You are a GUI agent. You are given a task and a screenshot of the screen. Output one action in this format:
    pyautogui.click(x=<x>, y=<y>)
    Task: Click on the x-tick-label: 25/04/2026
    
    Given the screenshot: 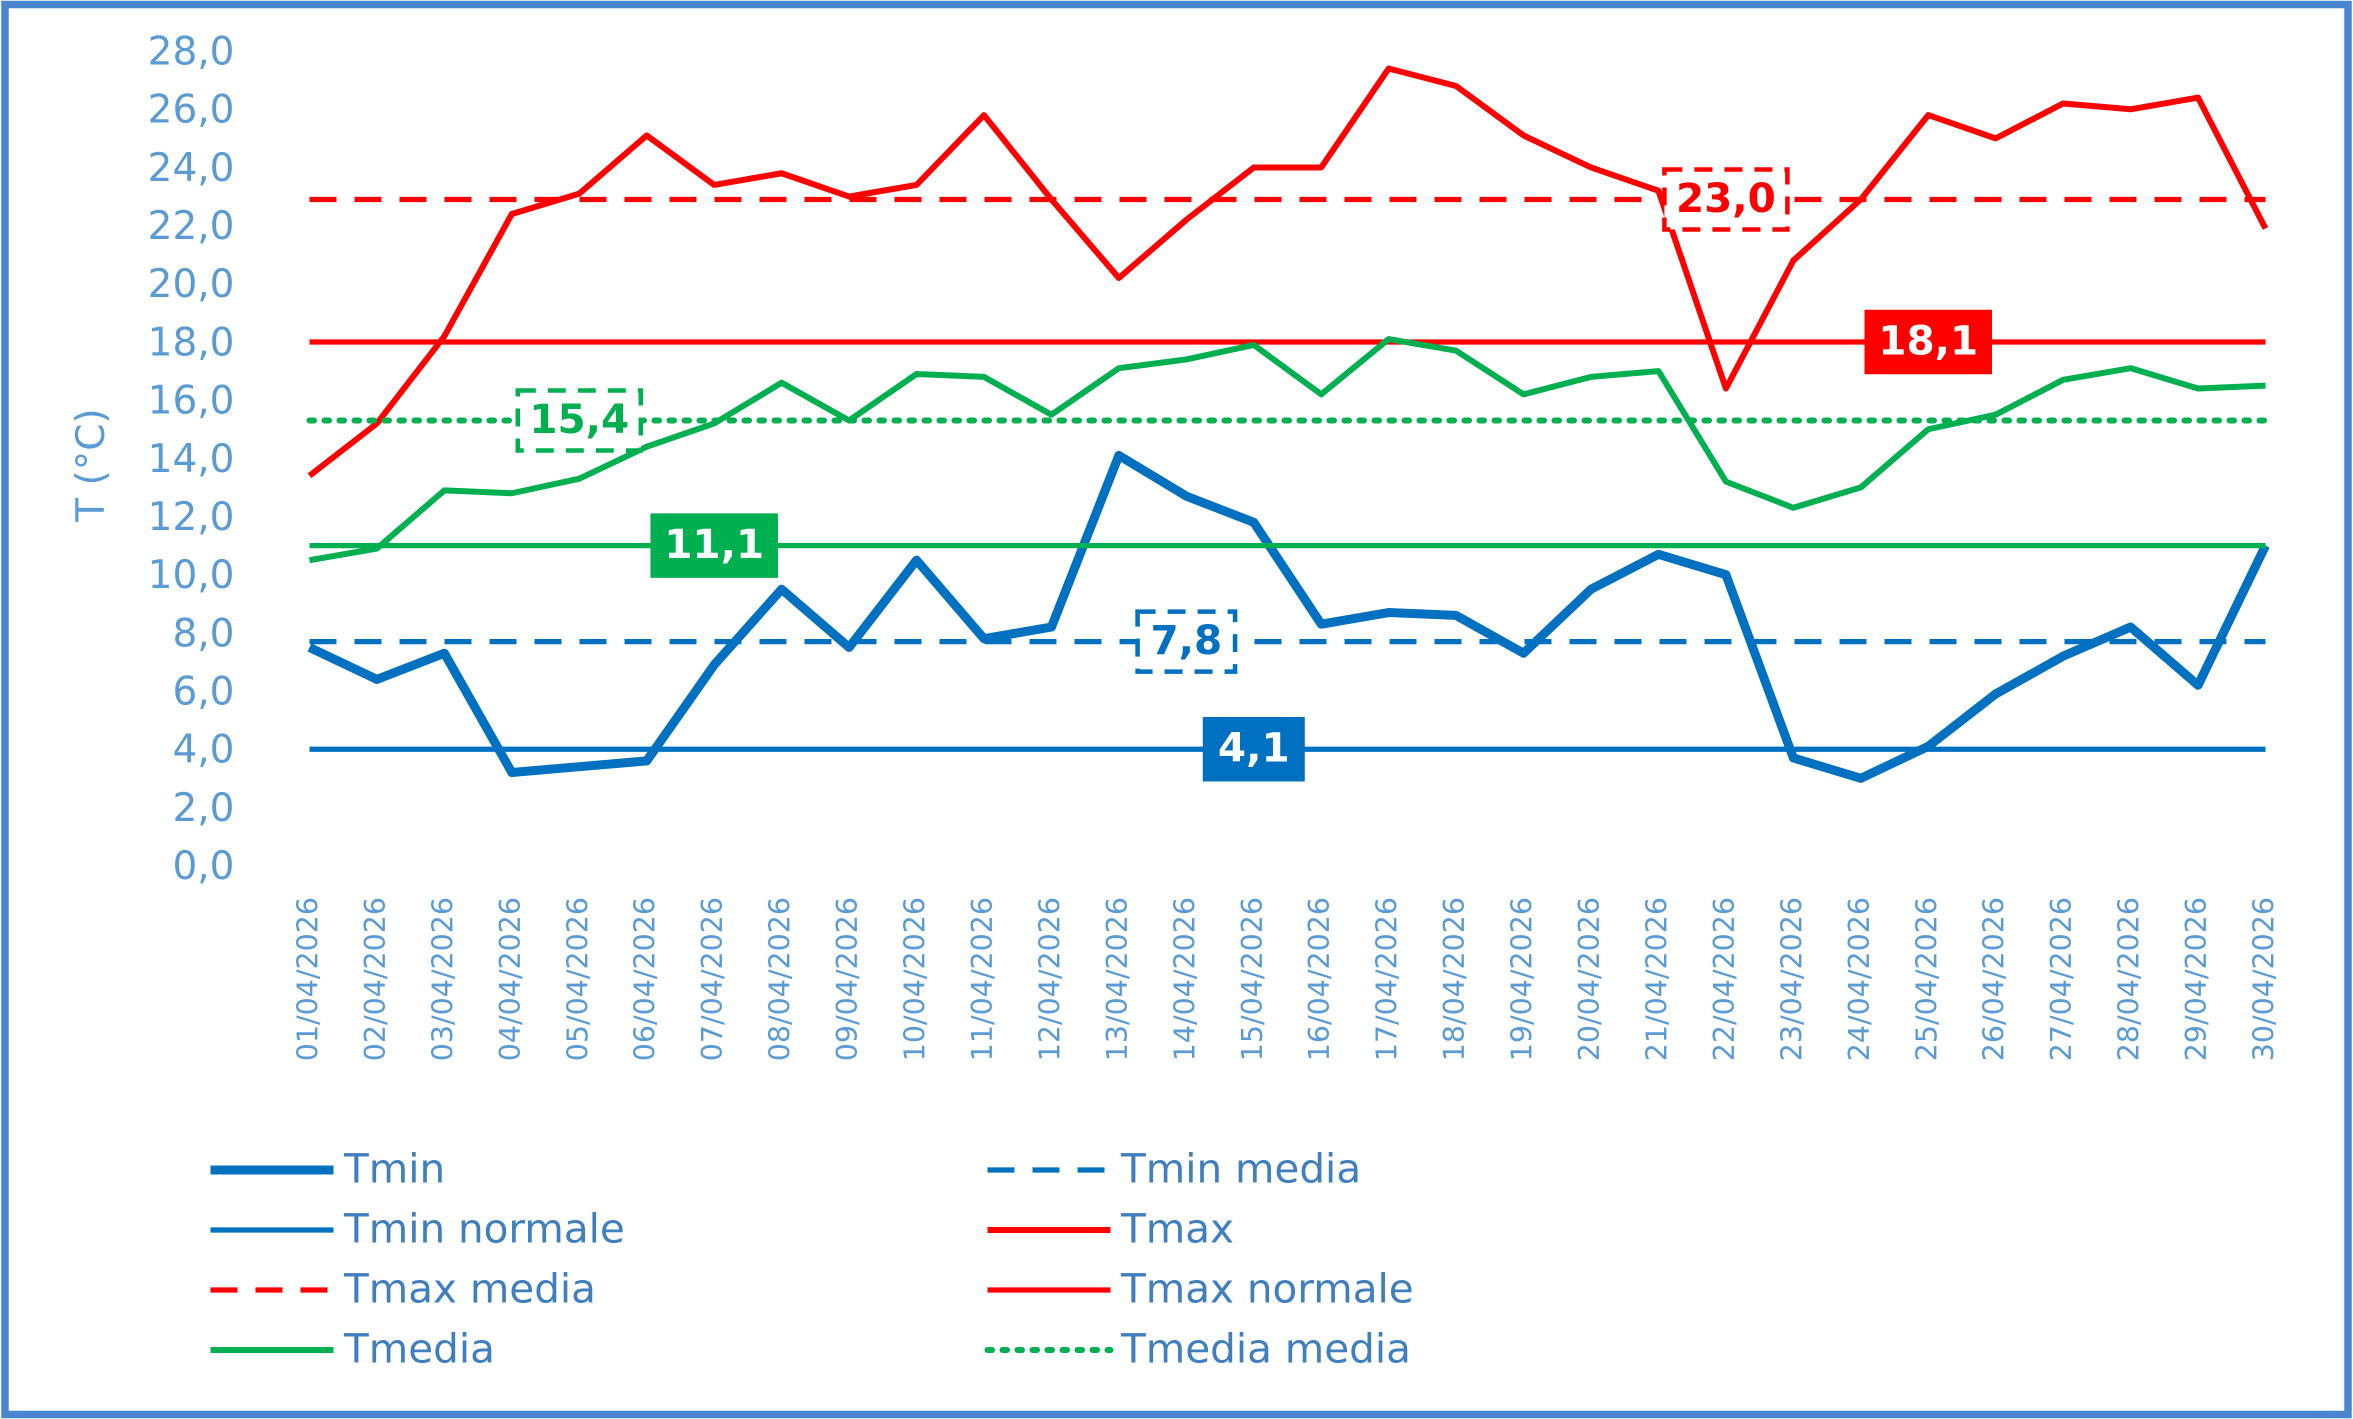 What is the action you would take?
    pyautogui.click(x=1926, y=979)
    